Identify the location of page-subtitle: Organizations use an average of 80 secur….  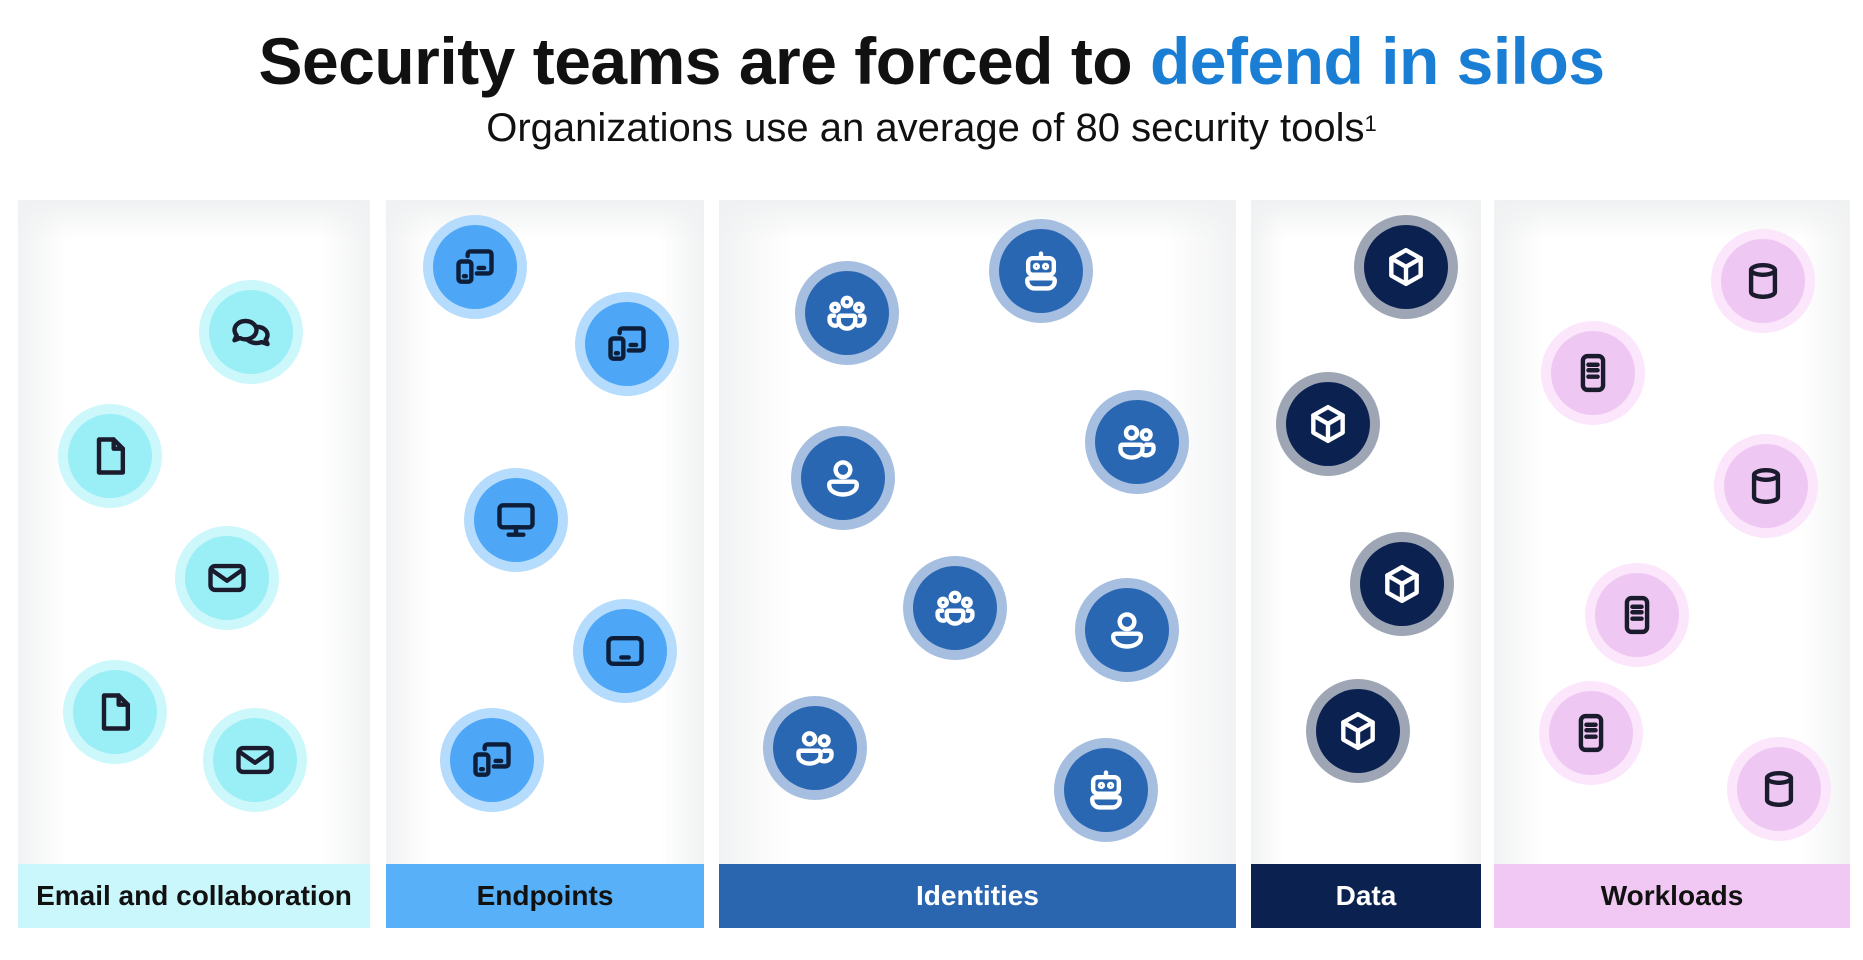
(931, 128).